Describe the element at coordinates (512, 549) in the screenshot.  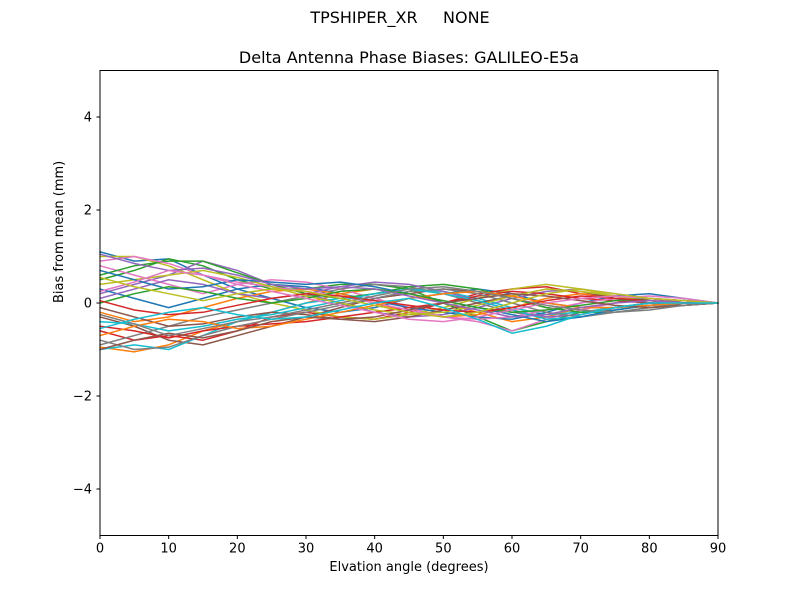
I see `x-tick-label: 60` at that location.